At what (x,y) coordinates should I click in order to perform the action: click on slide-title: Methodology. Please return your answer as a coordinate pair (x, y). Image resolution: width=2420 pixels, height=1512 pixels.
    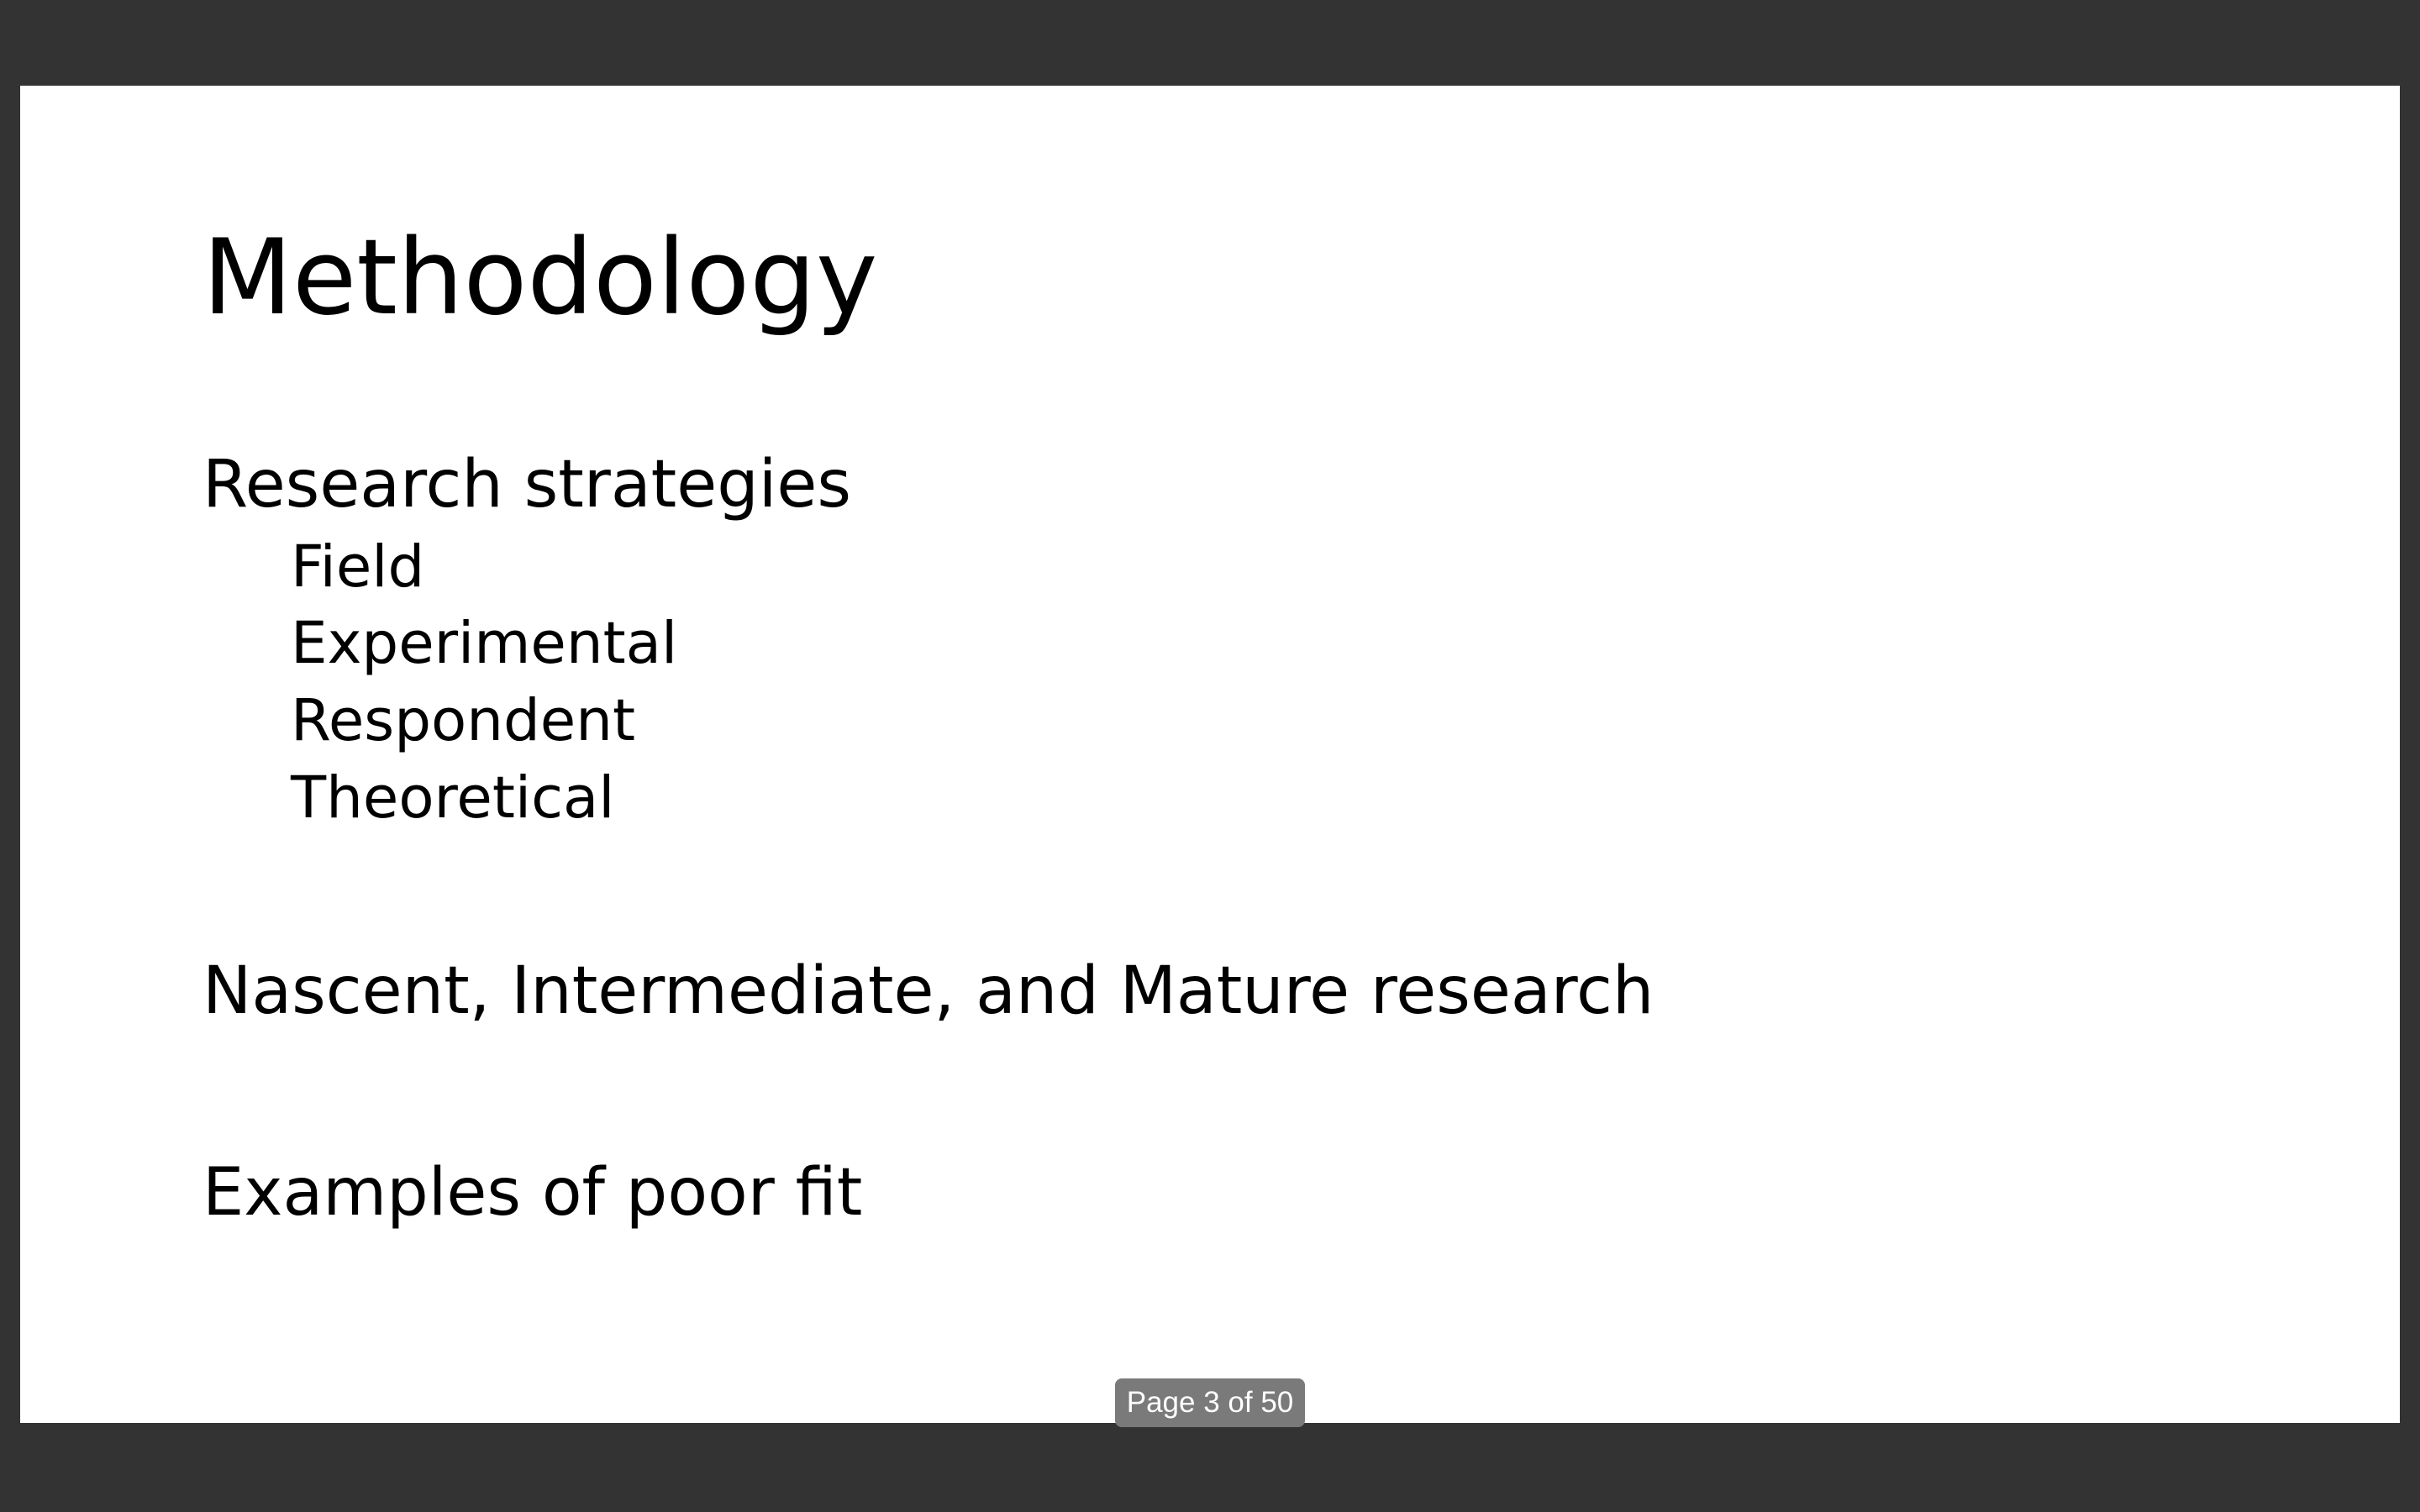
    Looking at the image, I should click on (540, 278).